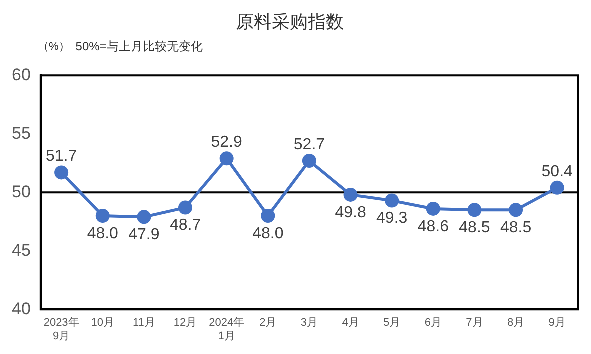 The image size is (591, 354). I want to click on text: 50%=与上月比较无变化, so click(139, 46).